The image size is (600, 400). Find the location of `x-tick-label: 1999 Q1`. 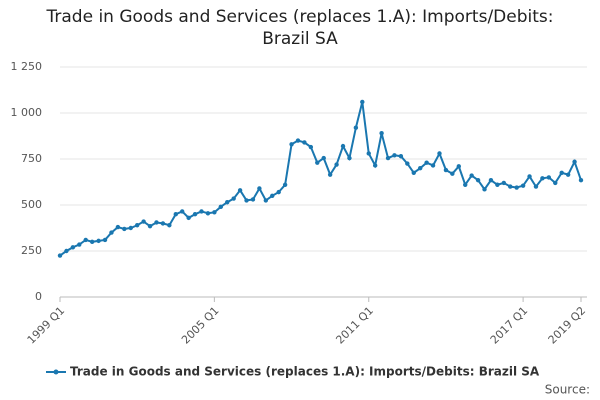

x-tick-label: 1999 Q1 is located at coordinates (46, 325).